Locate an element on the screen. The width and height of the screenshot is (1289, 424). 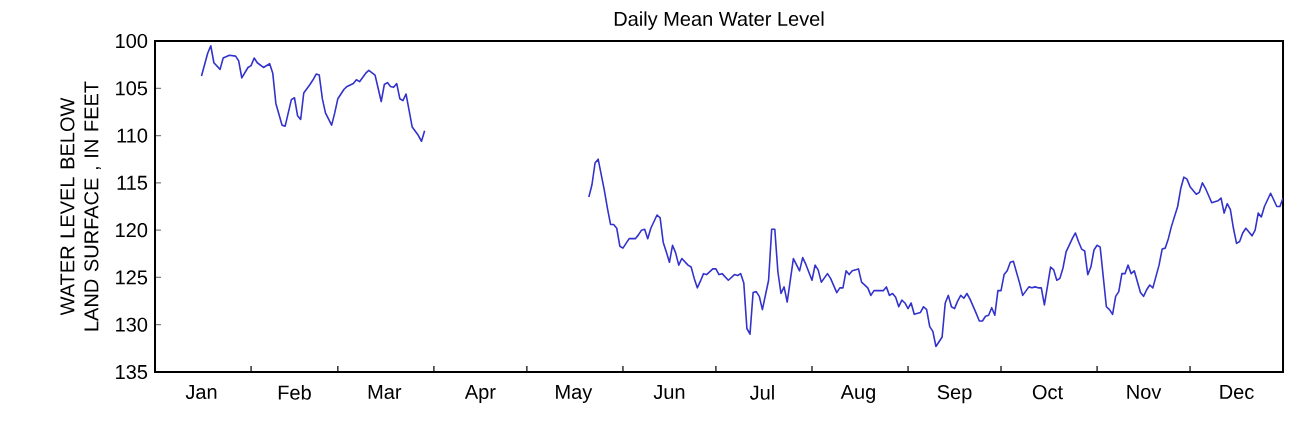
x-tick-label: Mar is located at coordinates (385, 392).